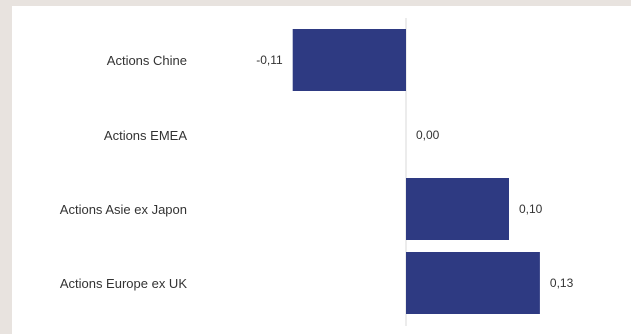 This screenshot has width=631, height=334. What do you see at coordinates (124, 283) in the screenshot?
I see `category-label: Actions Europe ex UK` at bounding box center [124, 283].